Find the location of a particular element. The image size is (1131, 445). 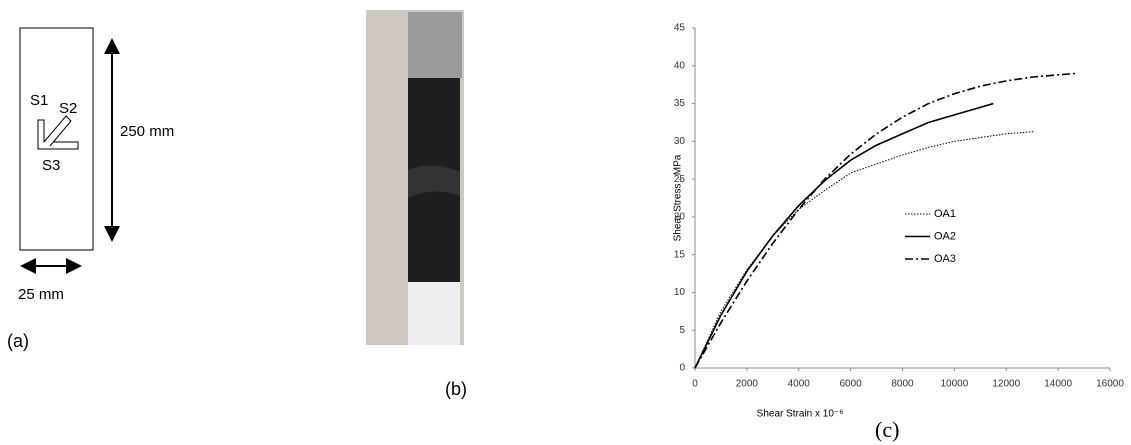

specimen-outline is located at coordinates (56, 139).